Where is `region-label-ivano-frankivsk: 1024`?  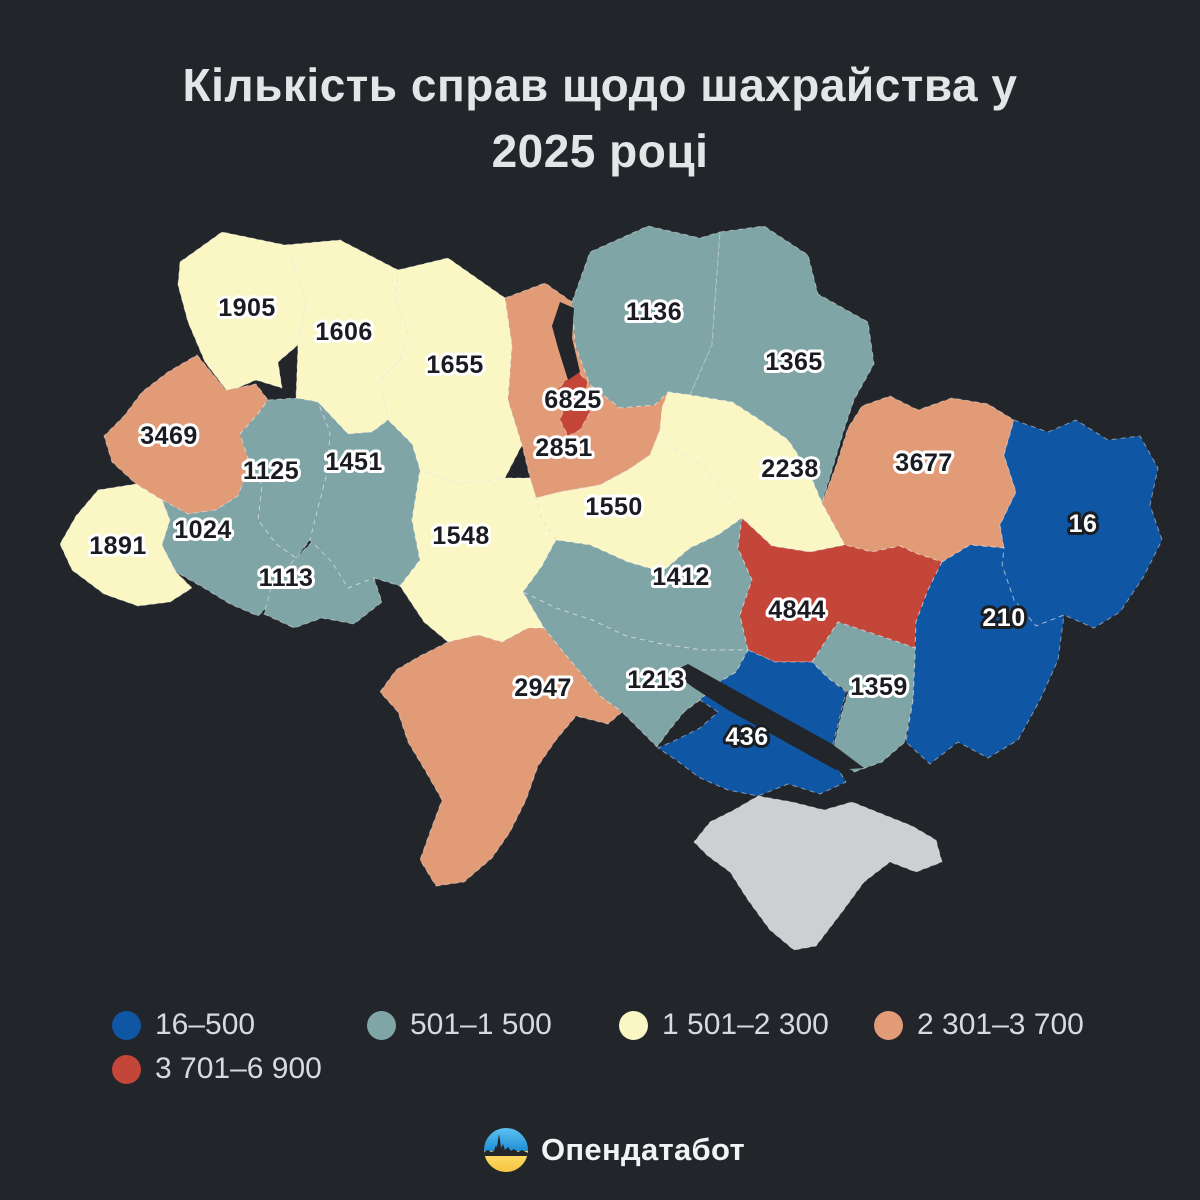
region-label-ivano-frankivsk: 1024 is located at coordinates (203, 530).